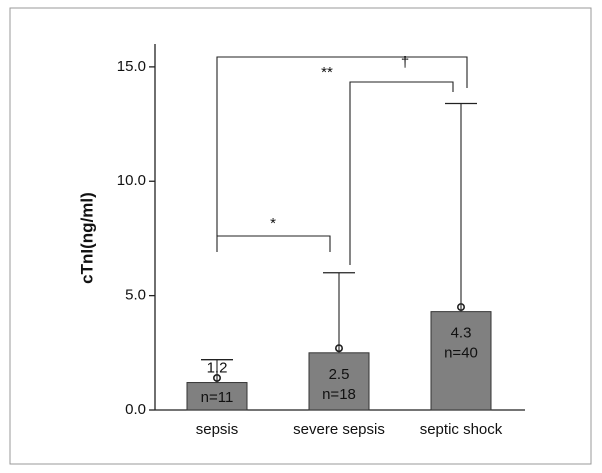 This screenshot has height=473, width=602. I want to click on value-label: 1.2, so click(217, 368).